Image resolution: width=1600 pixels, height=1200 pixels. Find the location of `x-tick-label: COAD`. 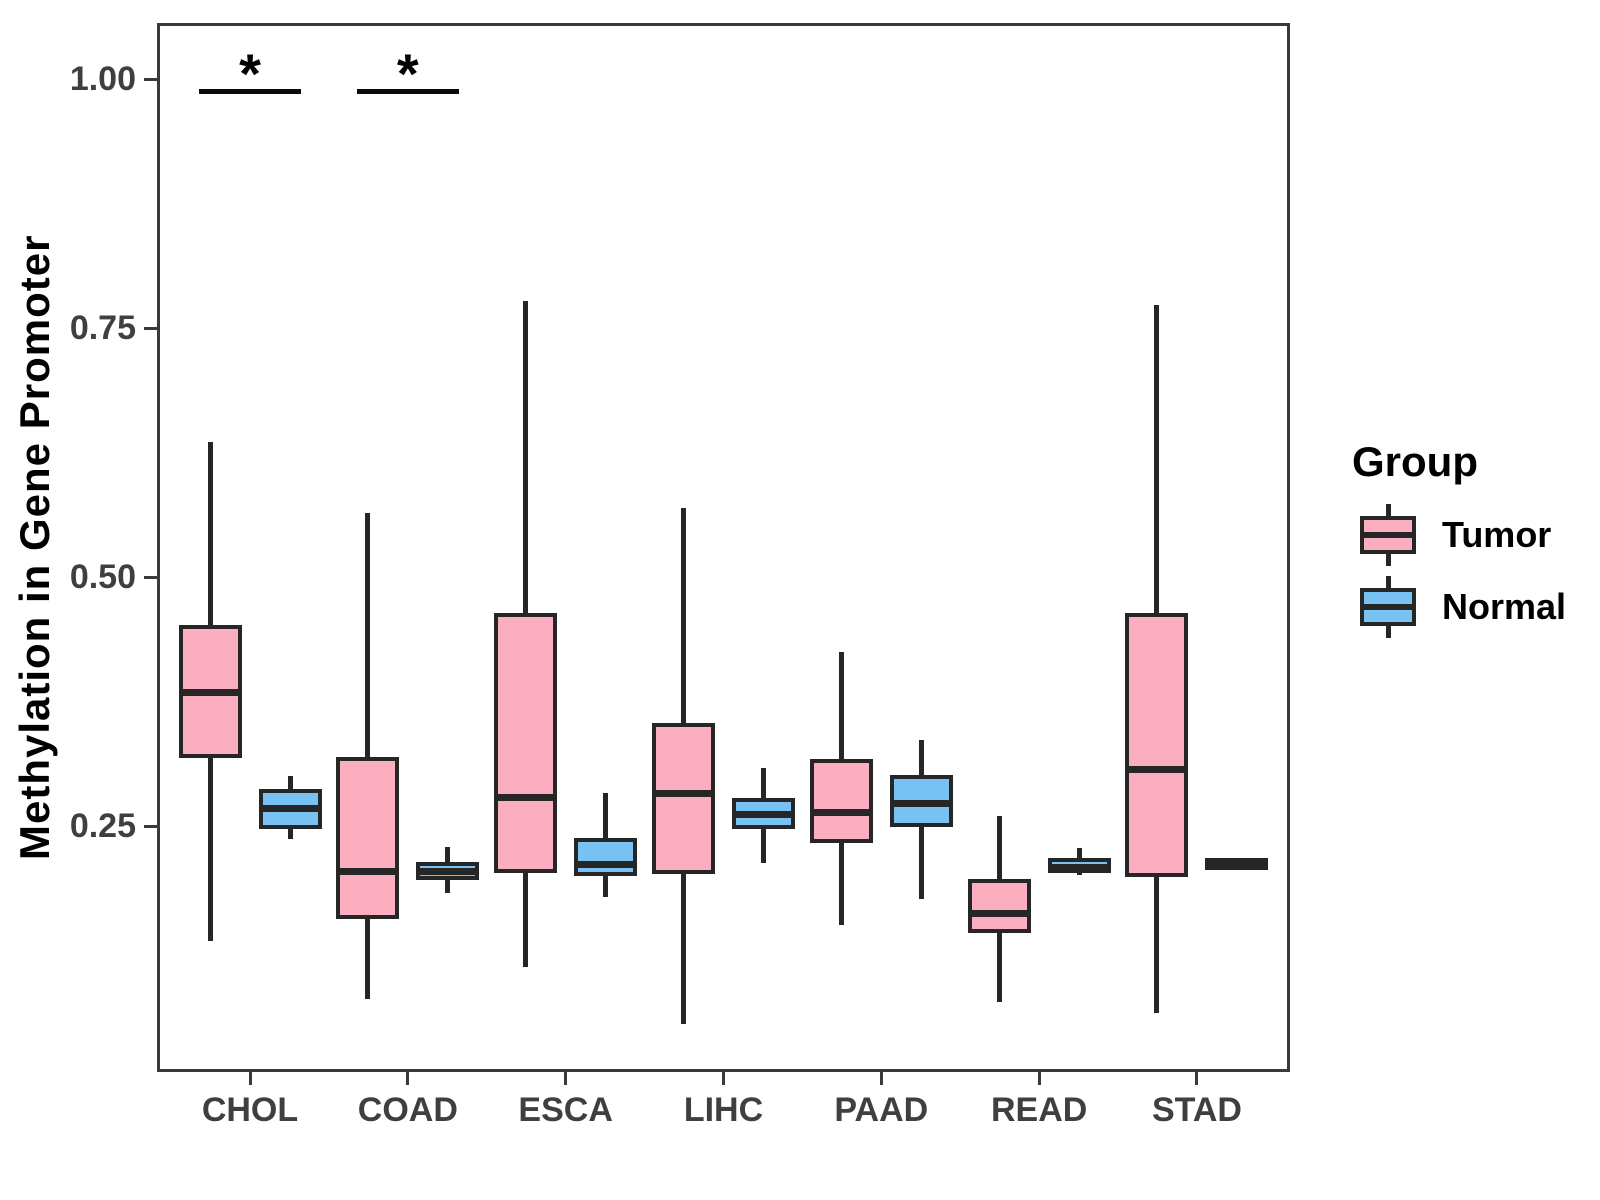

x-tick-label: COAD is located at coordinates (407, 1110).